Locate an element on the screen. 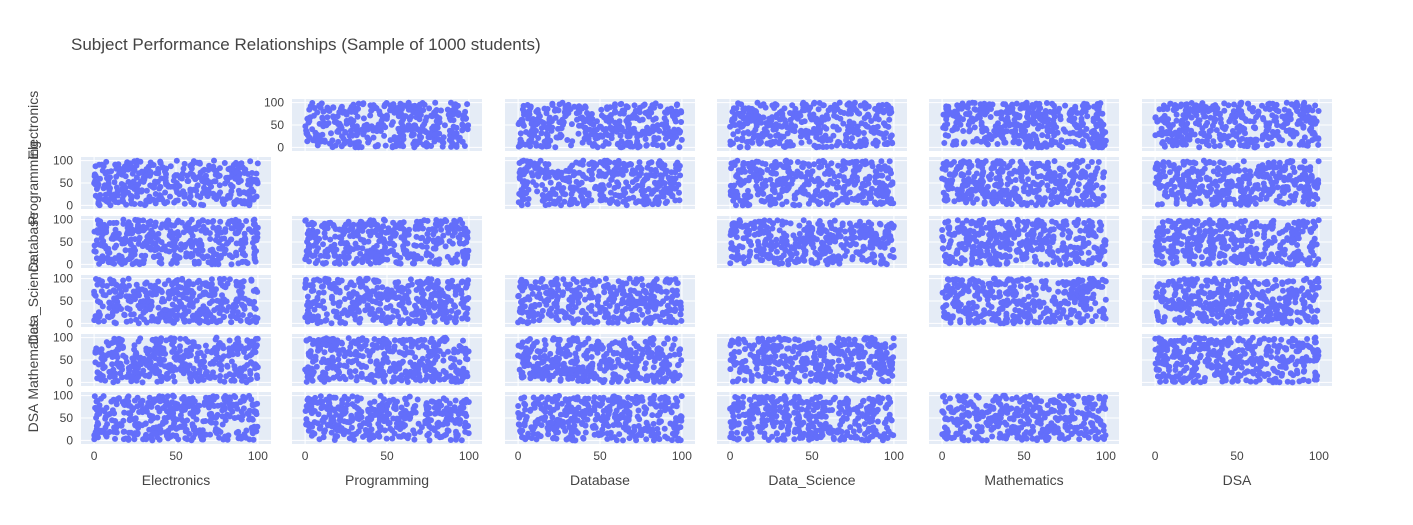  panel-programming-vs-database is located at coordinates (600, 183).